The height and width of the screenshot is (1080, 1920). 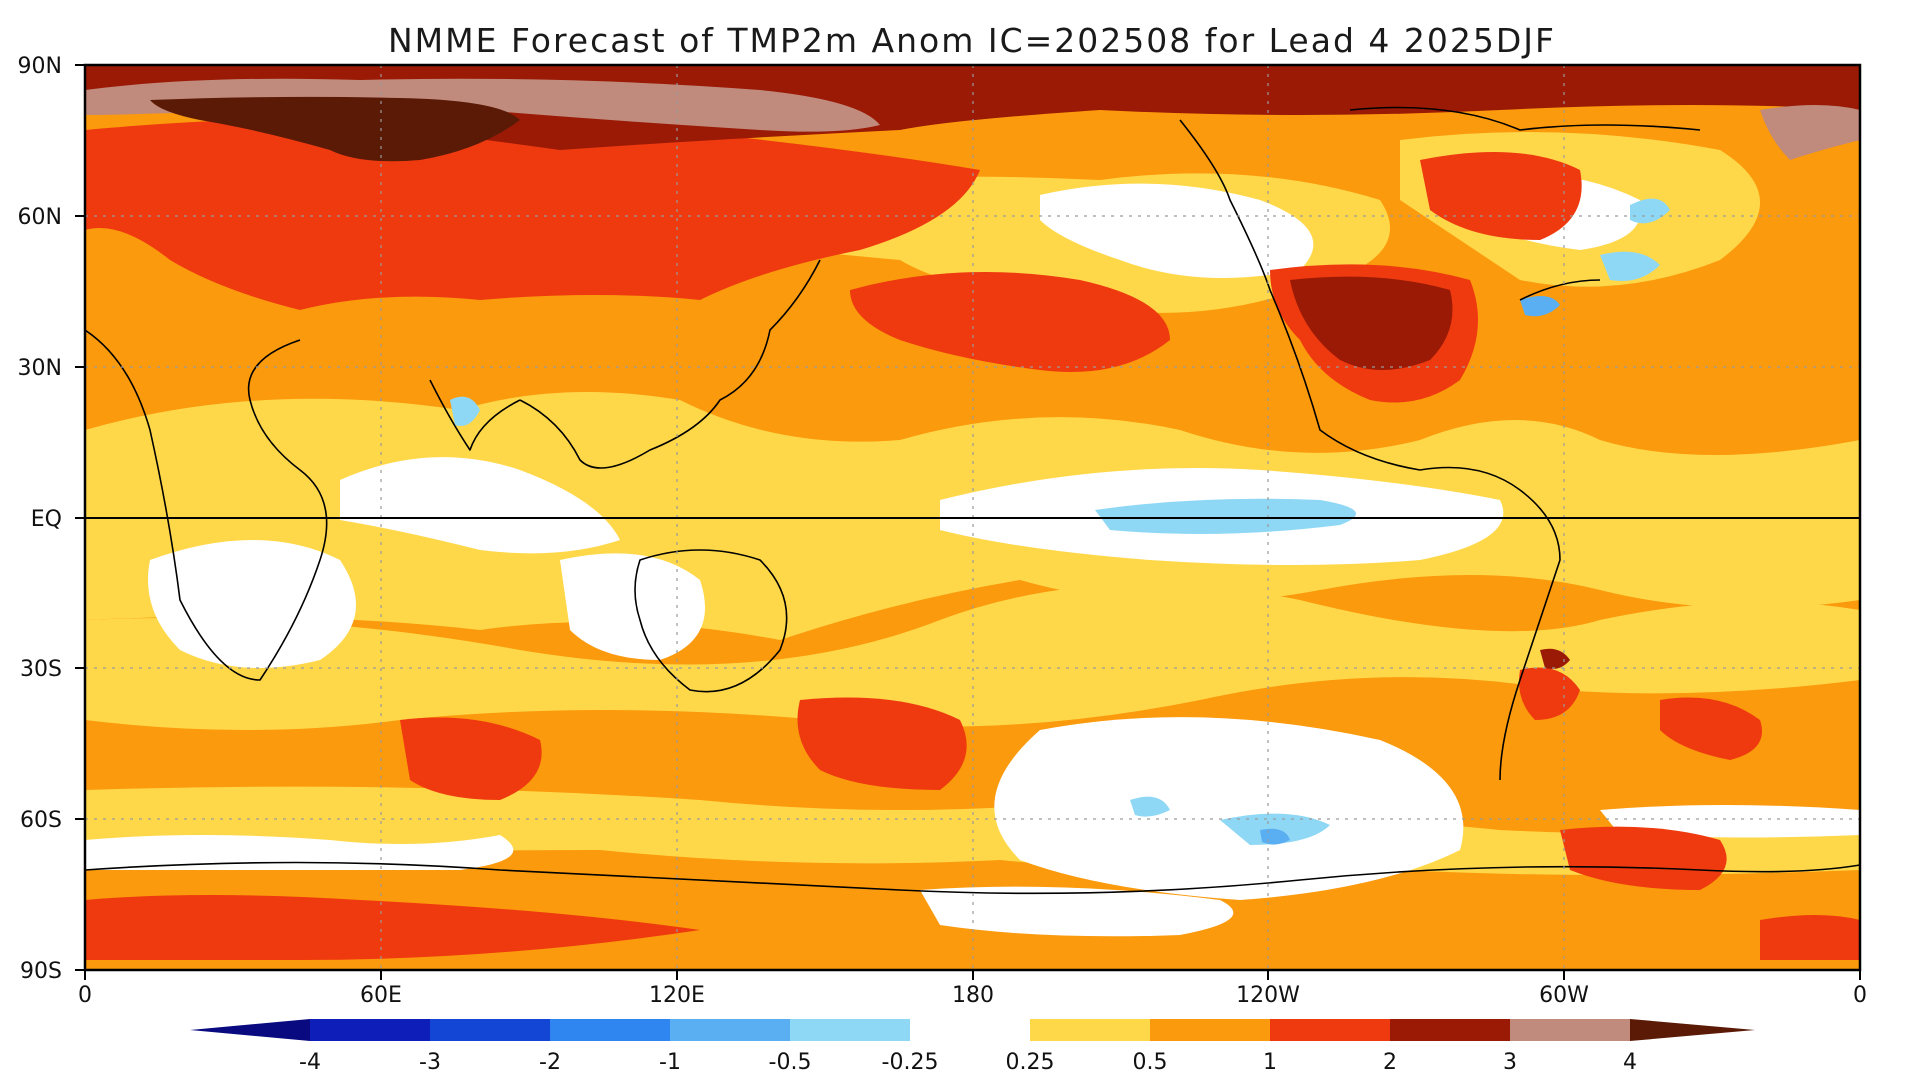 What do you see at coordinates (730, 1030) in the screenshot?
I see `legend-swatch-neg1-neg05` at bounding box center [730, 1030].